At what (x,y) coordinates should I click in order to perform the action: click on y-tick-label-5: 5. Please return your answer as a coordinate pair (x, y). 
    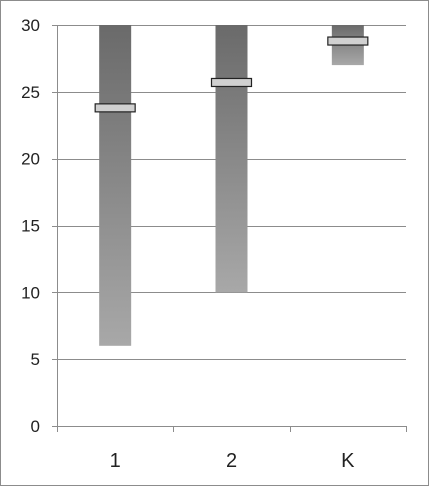
    Looking at the image, I should click on (35, 359).